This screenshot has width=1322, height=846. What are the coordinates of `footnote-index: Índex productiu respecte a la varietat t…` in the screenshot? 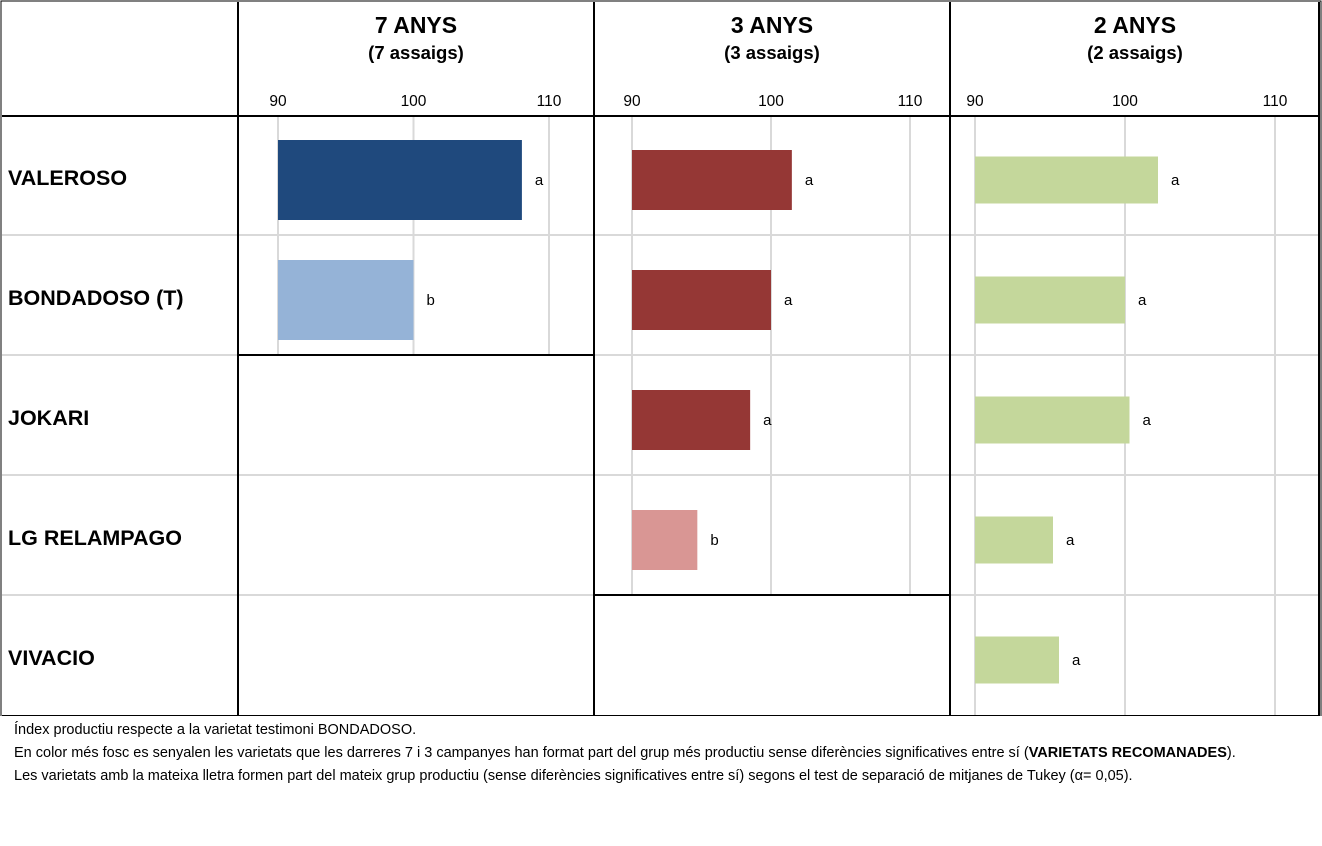 It's located at (215, 730).